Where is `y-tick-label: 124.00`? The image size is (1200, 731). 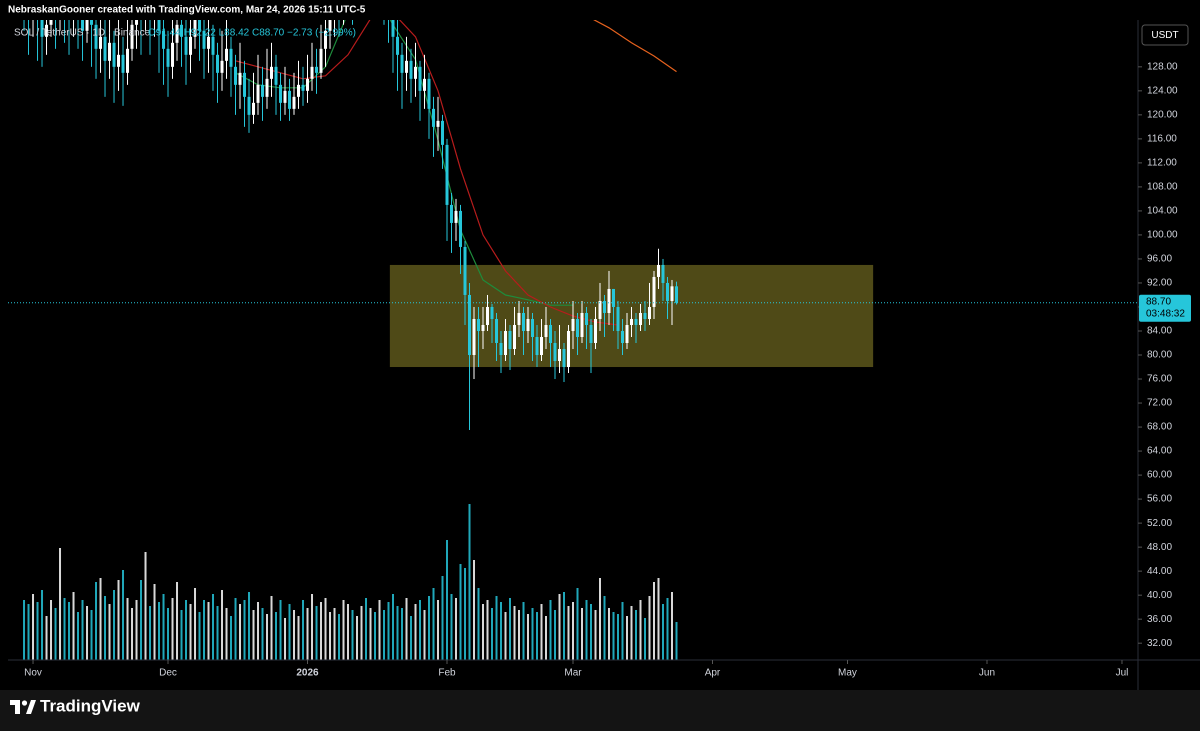
y-tick-label: 124.00 is located at coordinates (1162, 90).